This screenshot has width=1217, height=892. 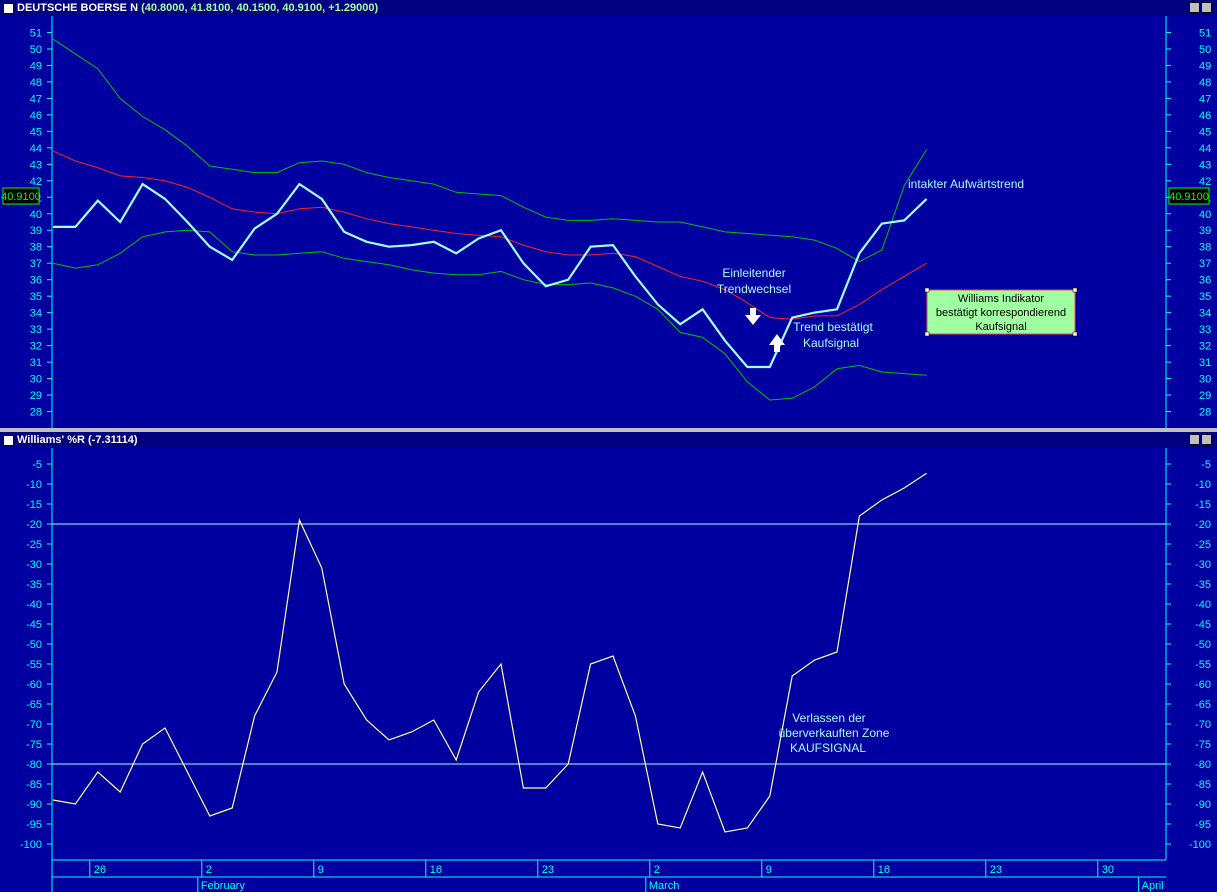 I want to click on y-tick-label: -15, so click(x=1203, y=505).